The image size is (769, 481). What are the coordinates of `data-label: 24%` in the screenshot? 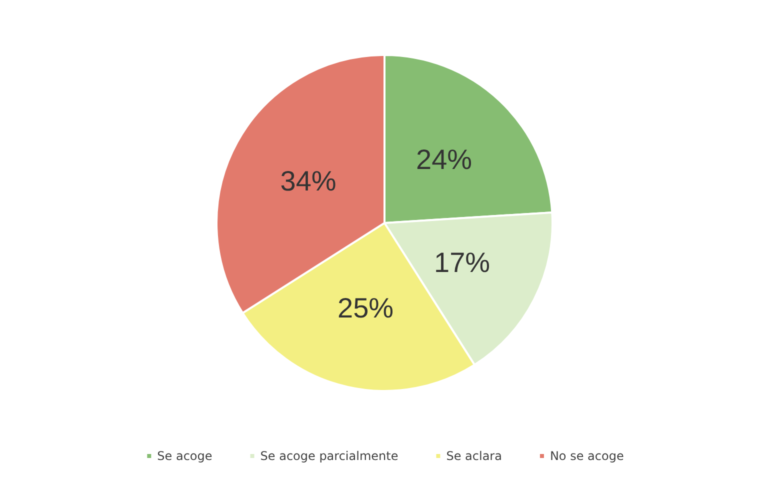 It's located at (444, 160).